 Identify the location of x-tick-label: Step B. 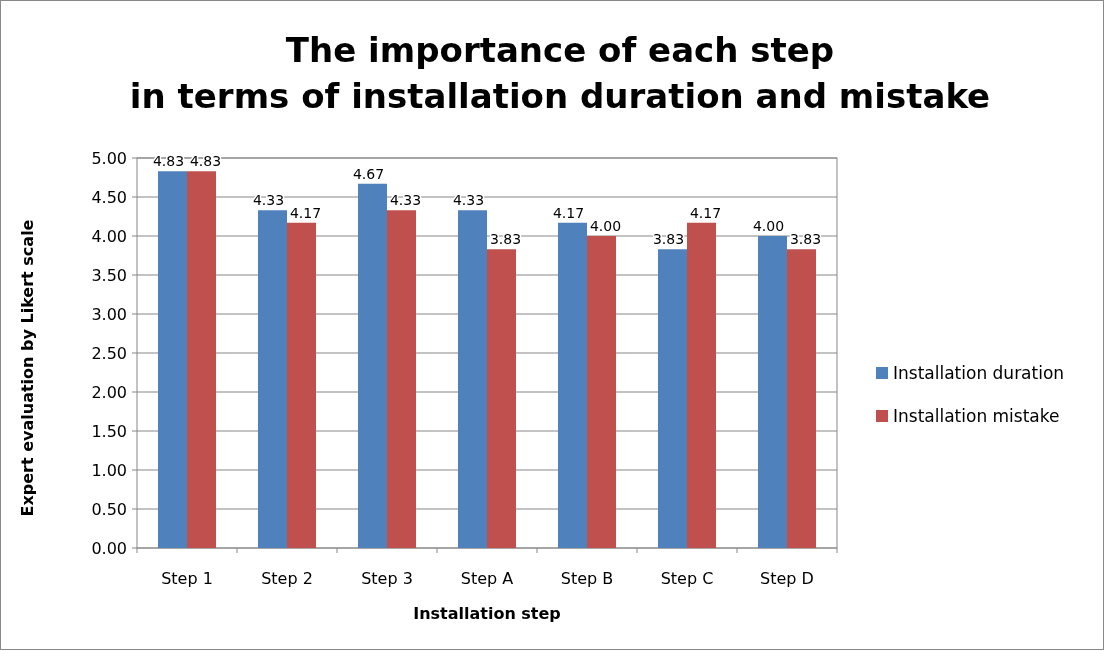
(587, 578).